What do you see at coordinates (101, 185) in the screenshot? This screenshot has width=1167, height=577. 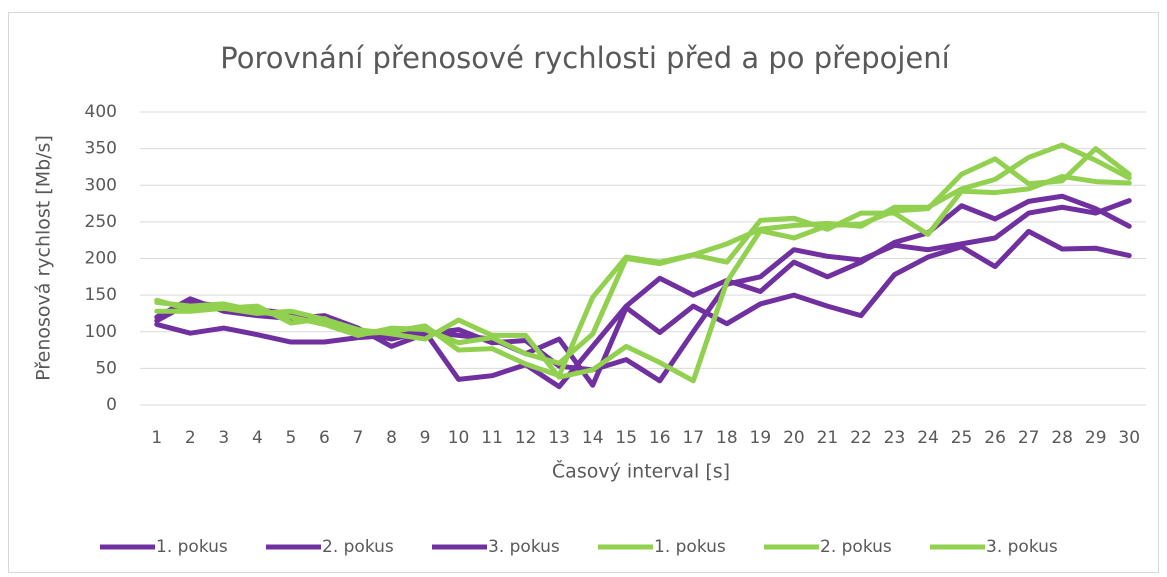 I see `y-tick-label: 300` at bounding box center [101, 185].